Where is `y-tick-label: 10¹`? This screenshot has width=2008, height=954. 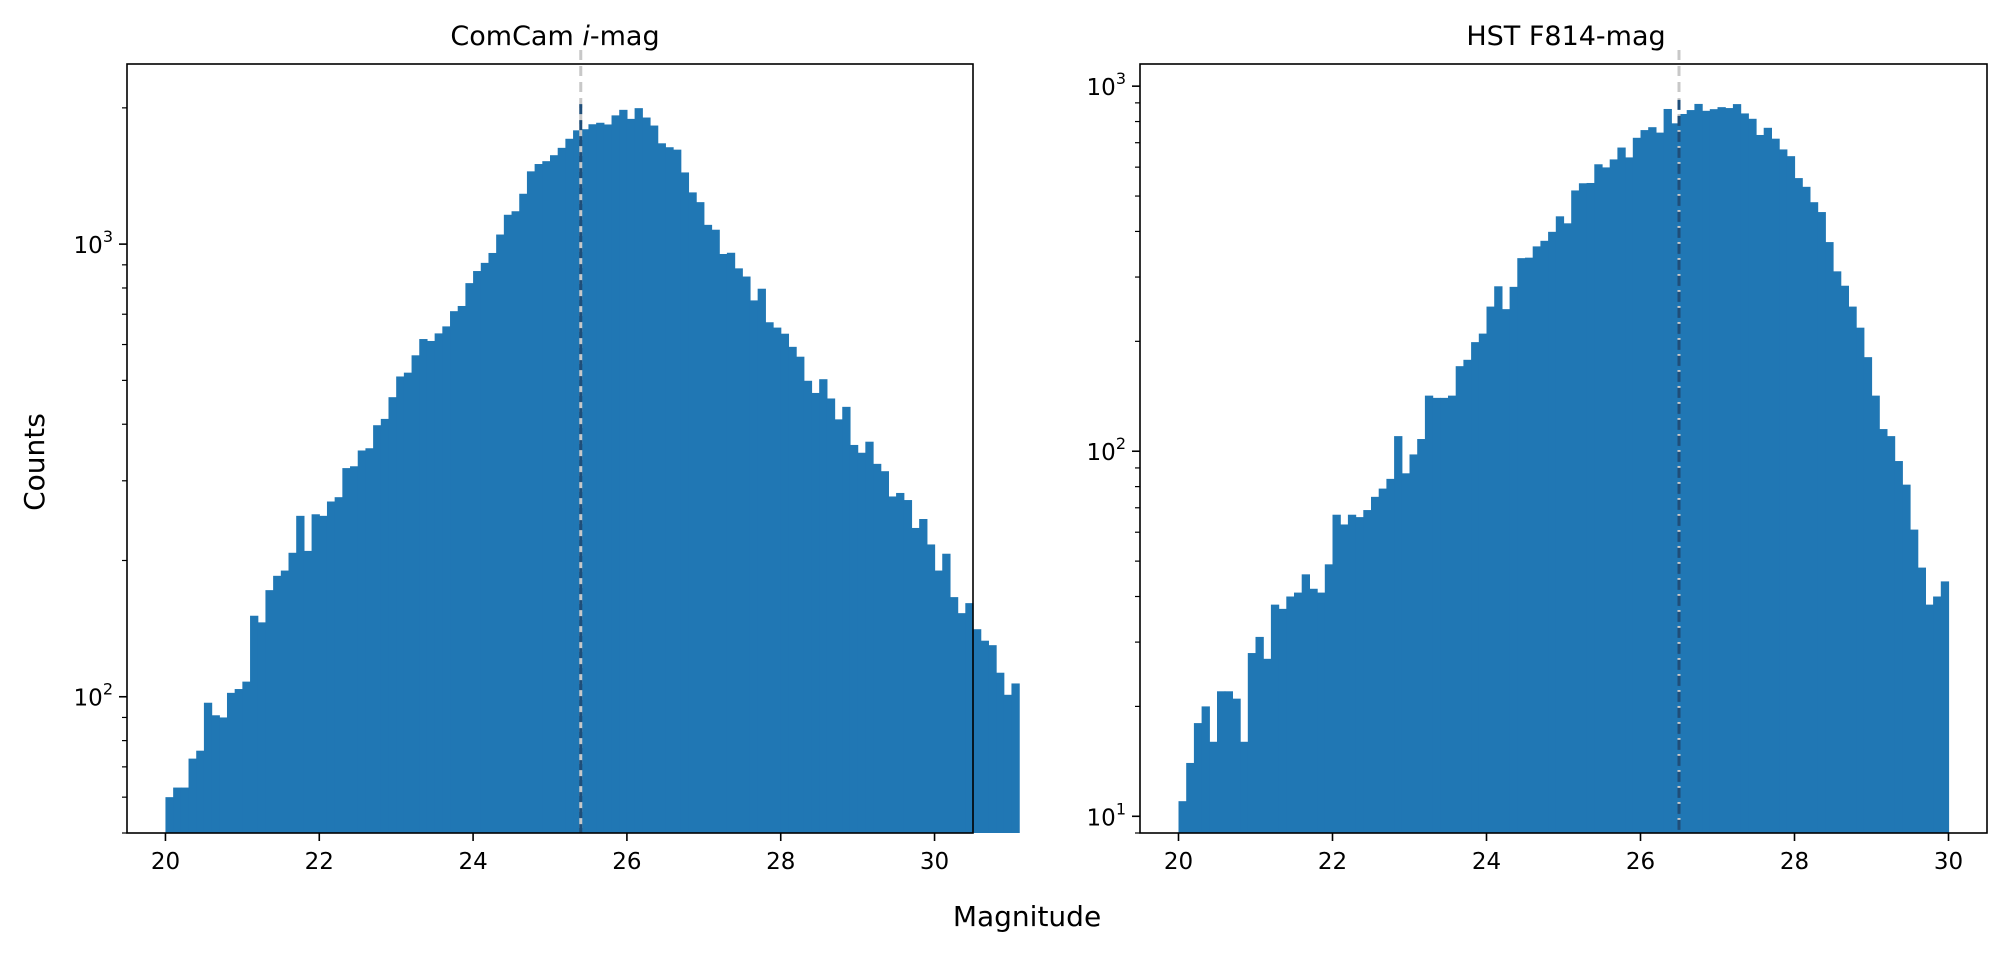
y-tick-label: 10¹ is located at coordinates (1106, 815).